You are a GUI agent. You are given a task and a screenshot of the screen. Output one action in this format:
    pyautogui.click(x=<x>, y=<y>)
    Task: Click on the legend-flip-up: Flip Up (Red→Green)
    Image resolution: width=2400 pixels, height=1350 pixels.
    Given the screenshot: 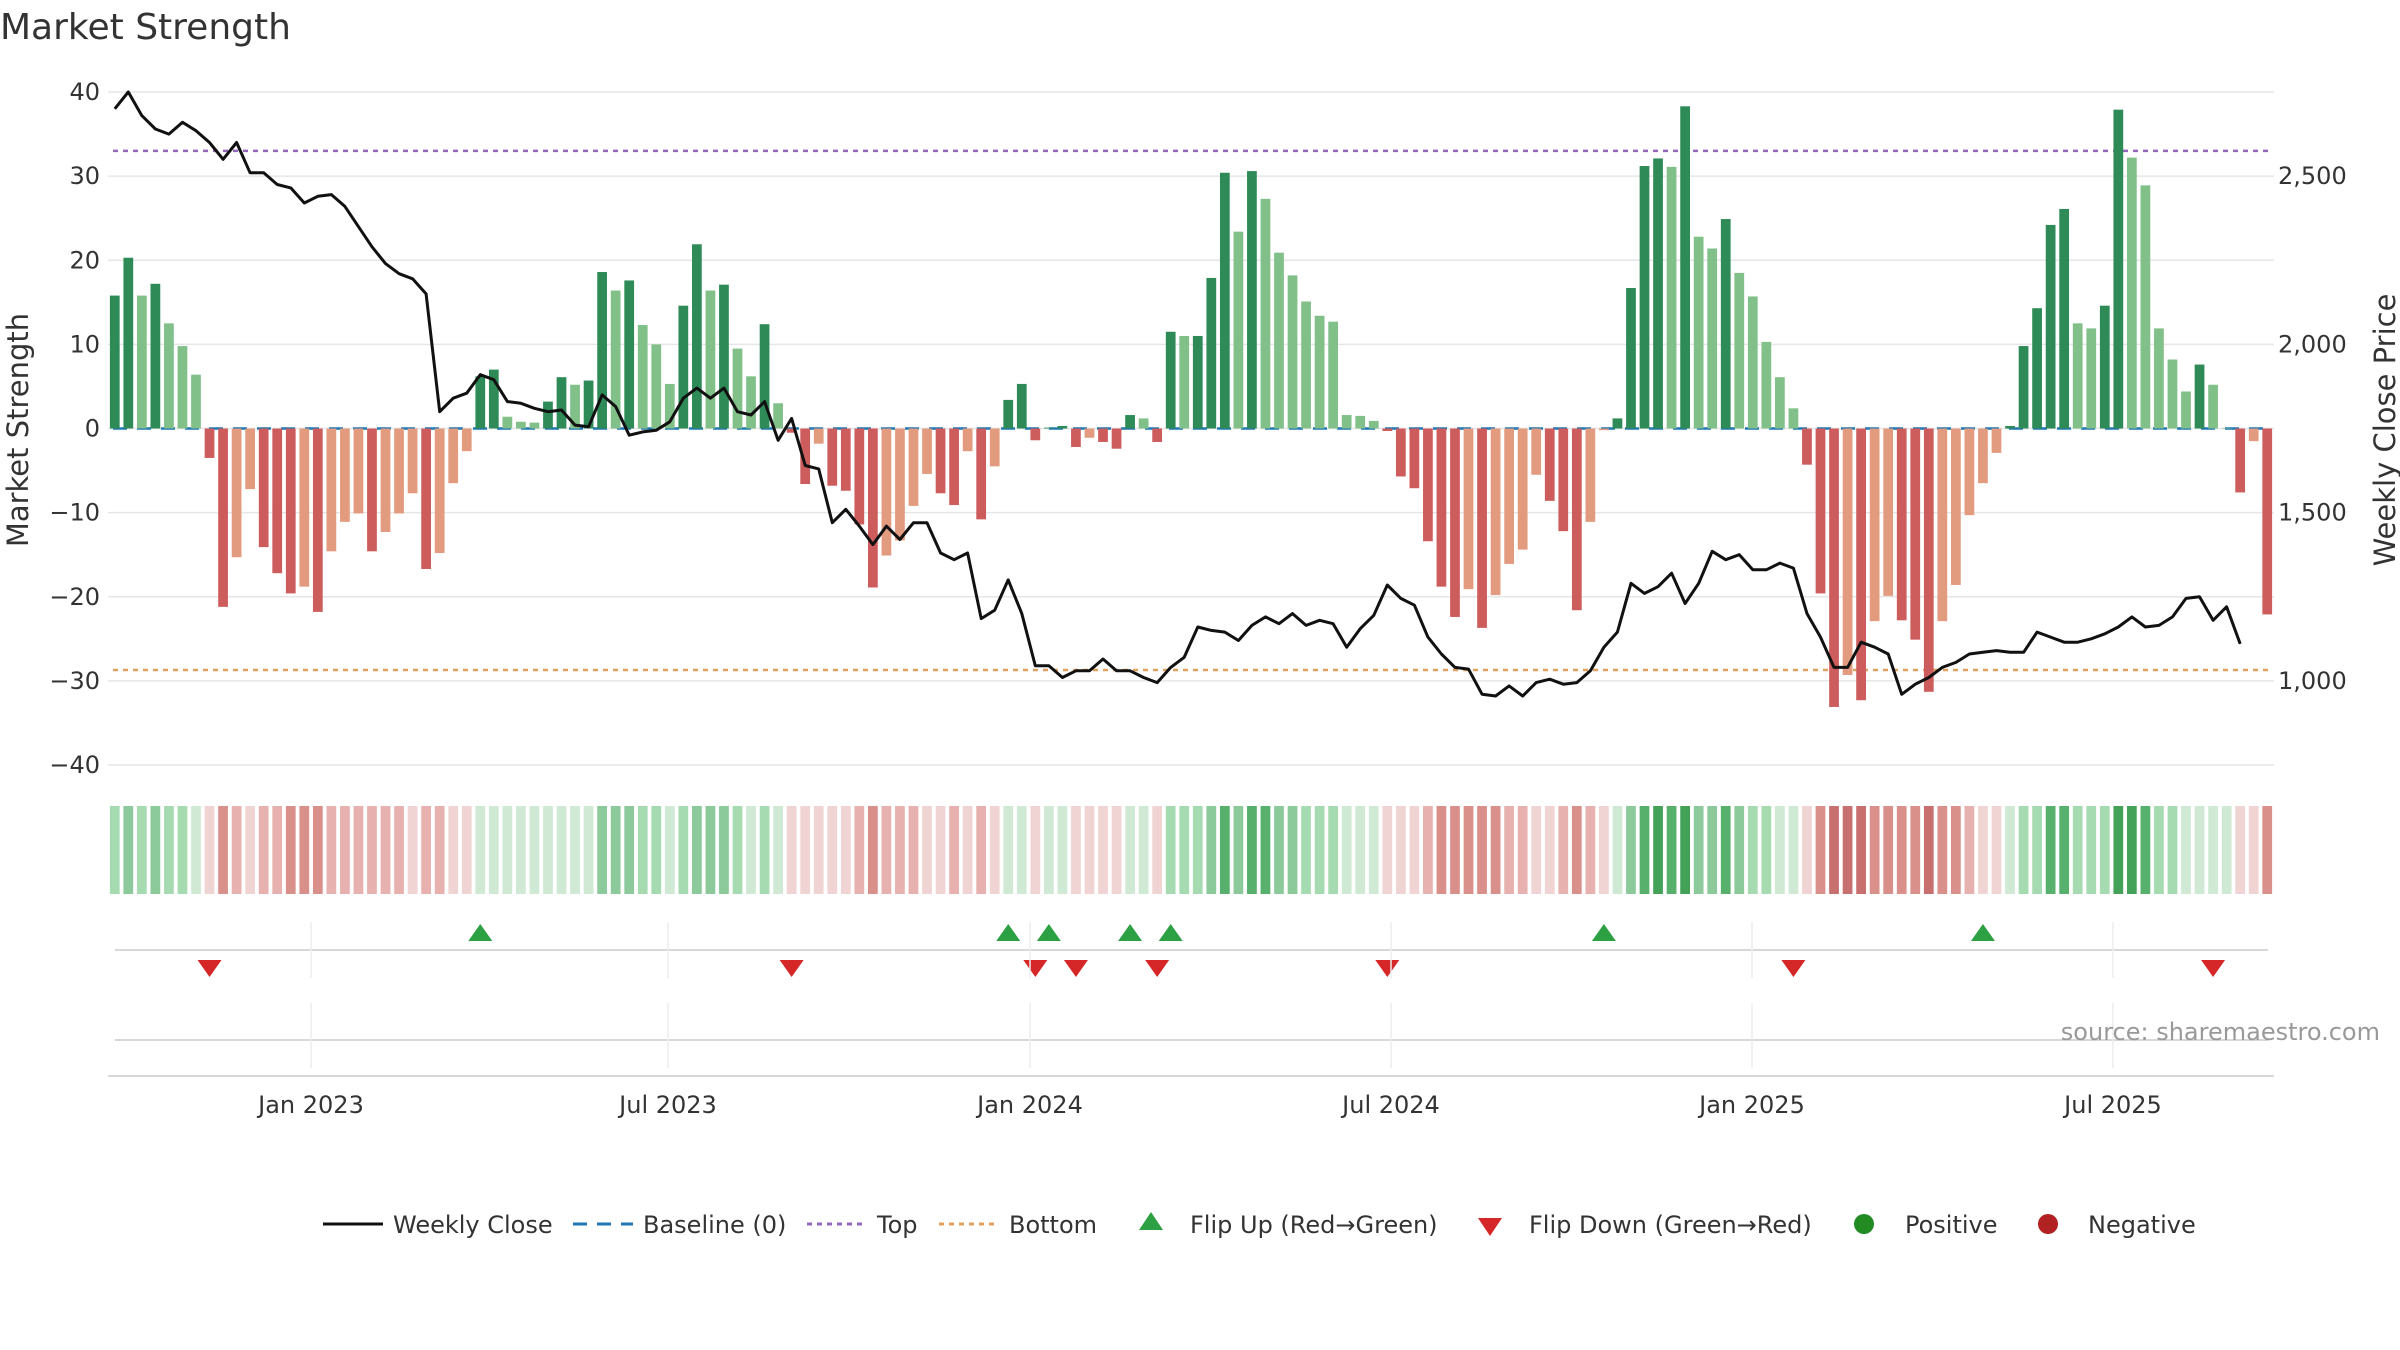 What is the action you would take?
    pyautogui.click(x=1314, y=1225)
    